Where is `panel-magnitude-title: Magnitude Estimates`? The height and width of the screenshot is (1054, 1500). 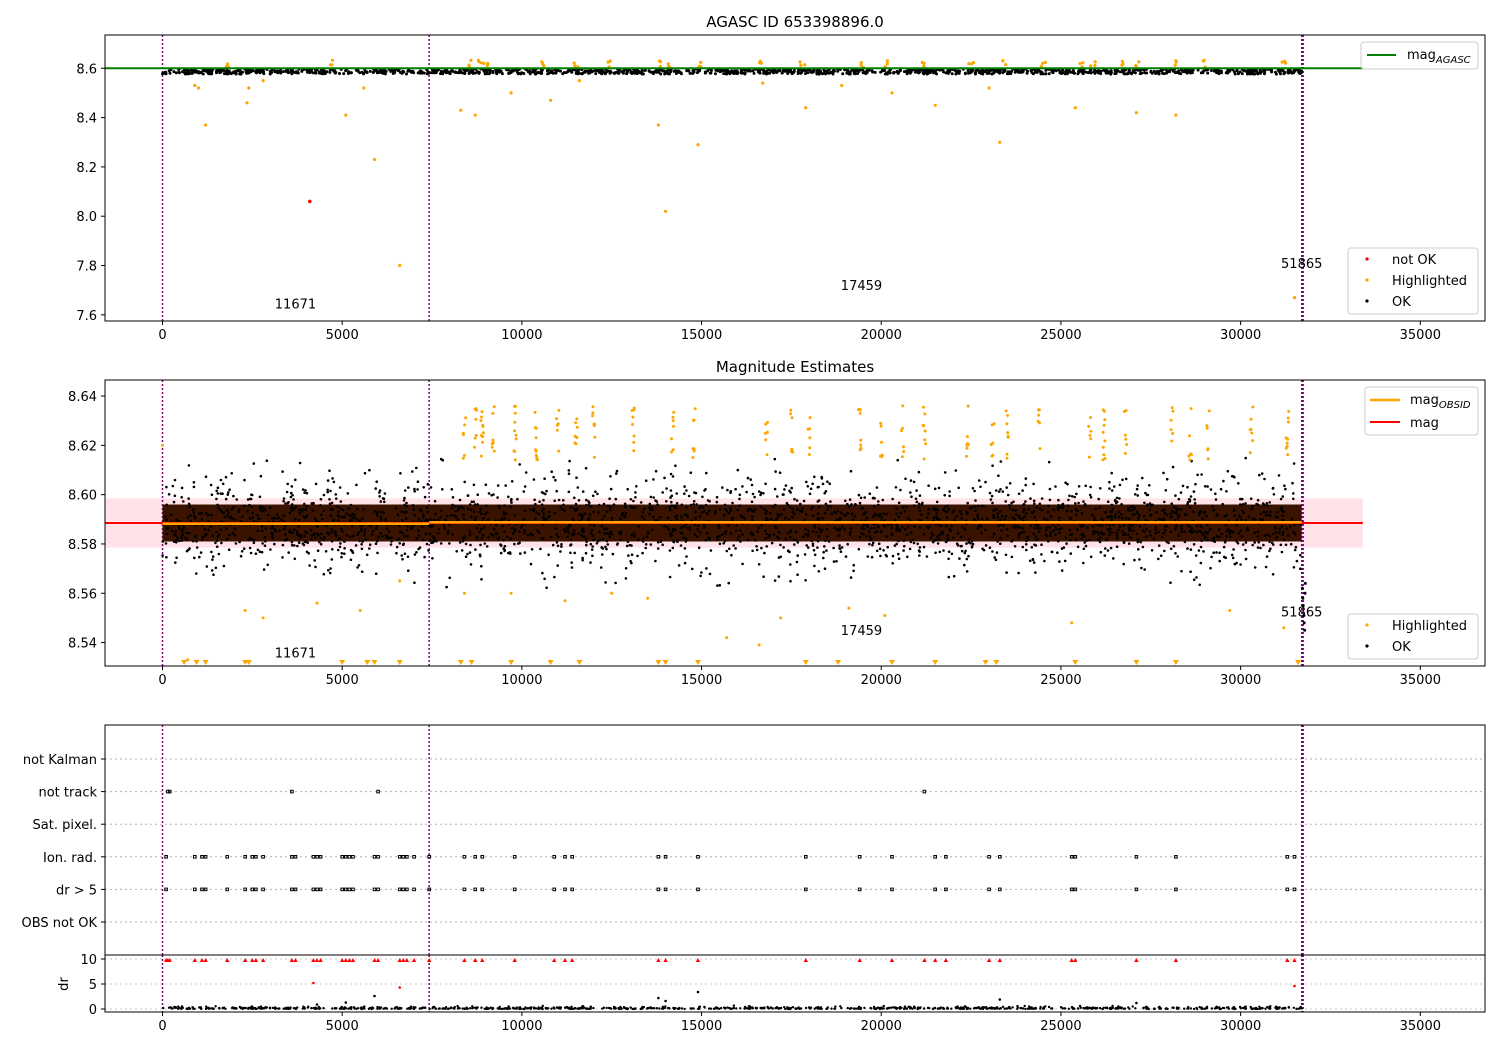 panel-magnitude-title: Magnitude Estimates is located at coordinates (795, 367).